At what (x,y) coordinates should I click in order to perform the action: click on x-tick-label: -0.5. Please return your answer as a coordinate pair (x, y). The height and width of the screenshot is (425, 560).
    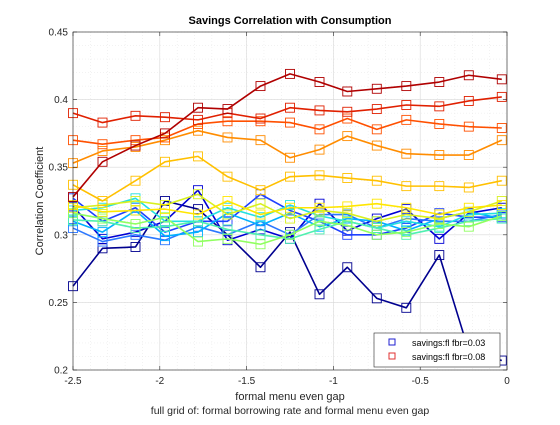
    Looking at the image, I should click on (421, 381).